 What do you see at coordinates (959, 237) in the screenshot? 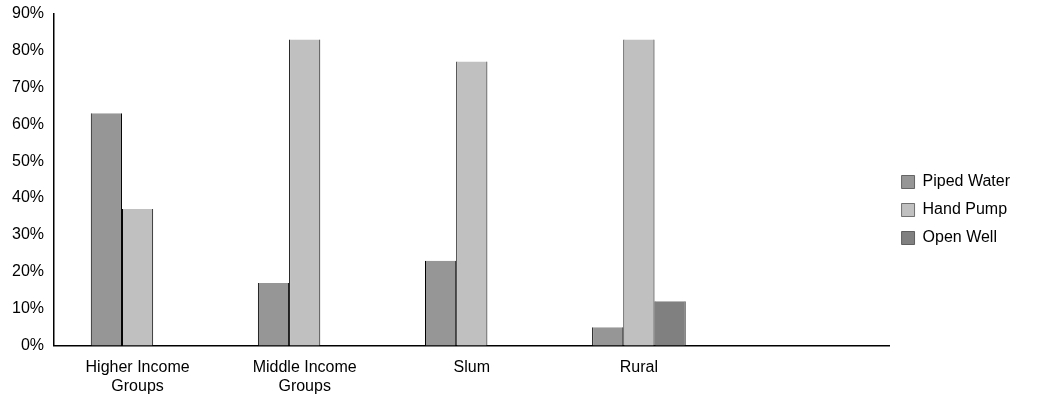
I see `legend-label: Open Well` at bounding box center [959, 237].